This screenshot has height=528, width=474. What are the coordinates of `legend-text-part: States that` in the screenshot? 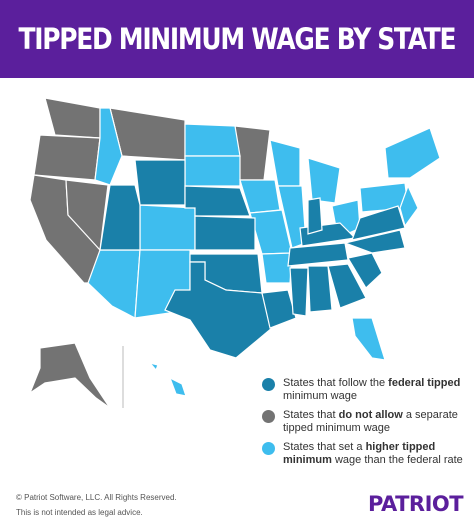 It's located at (311, 415).